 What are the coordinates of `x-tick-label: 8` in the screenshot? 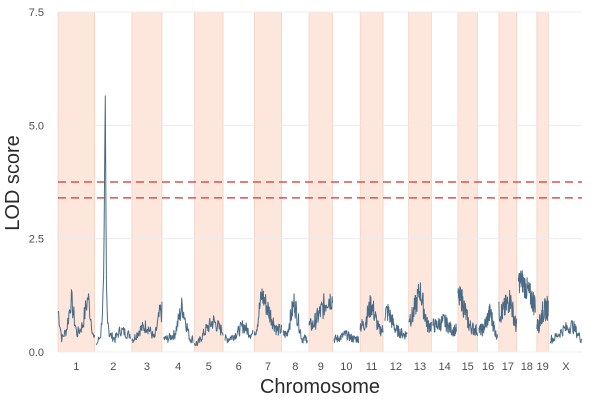 It's located at (295, 367).